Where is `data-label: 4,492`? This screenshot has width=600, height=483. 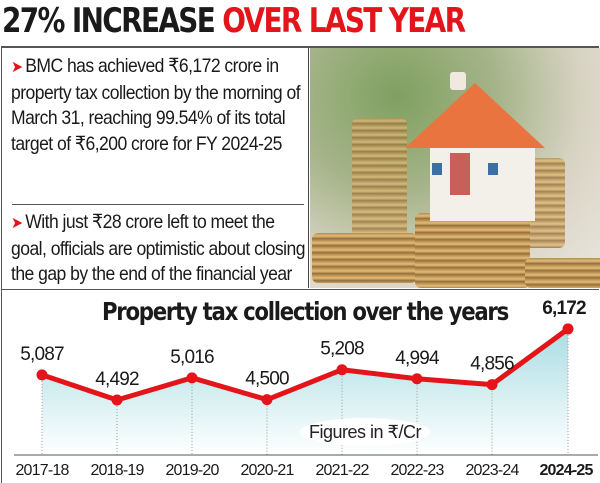 data-label: 4,492 is located at coordinates (117, 379).